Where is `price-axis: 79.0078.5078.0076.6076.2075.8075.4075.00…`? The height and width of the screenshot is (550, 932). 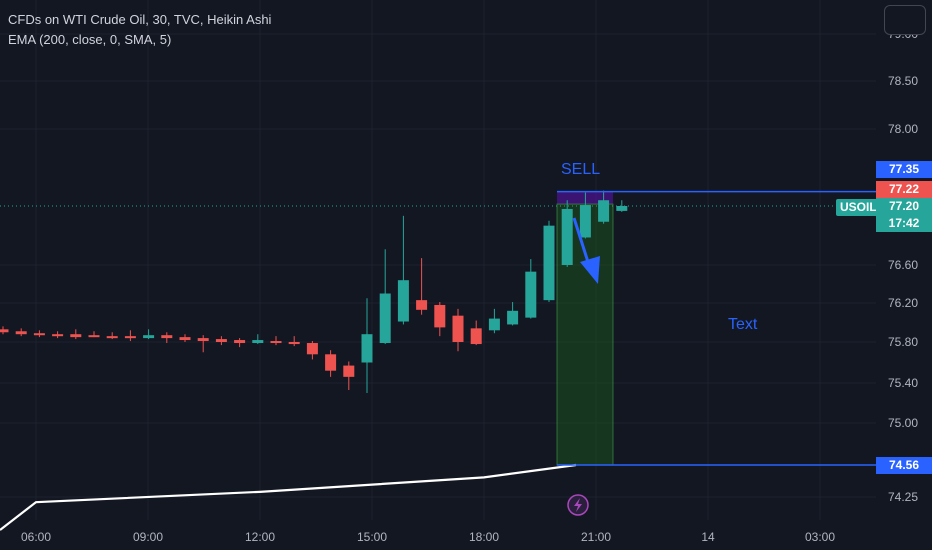
price-axis: 79.0078.5078.0076.6076.2075.8075.4075.00… is located at coordinates (903, 265).